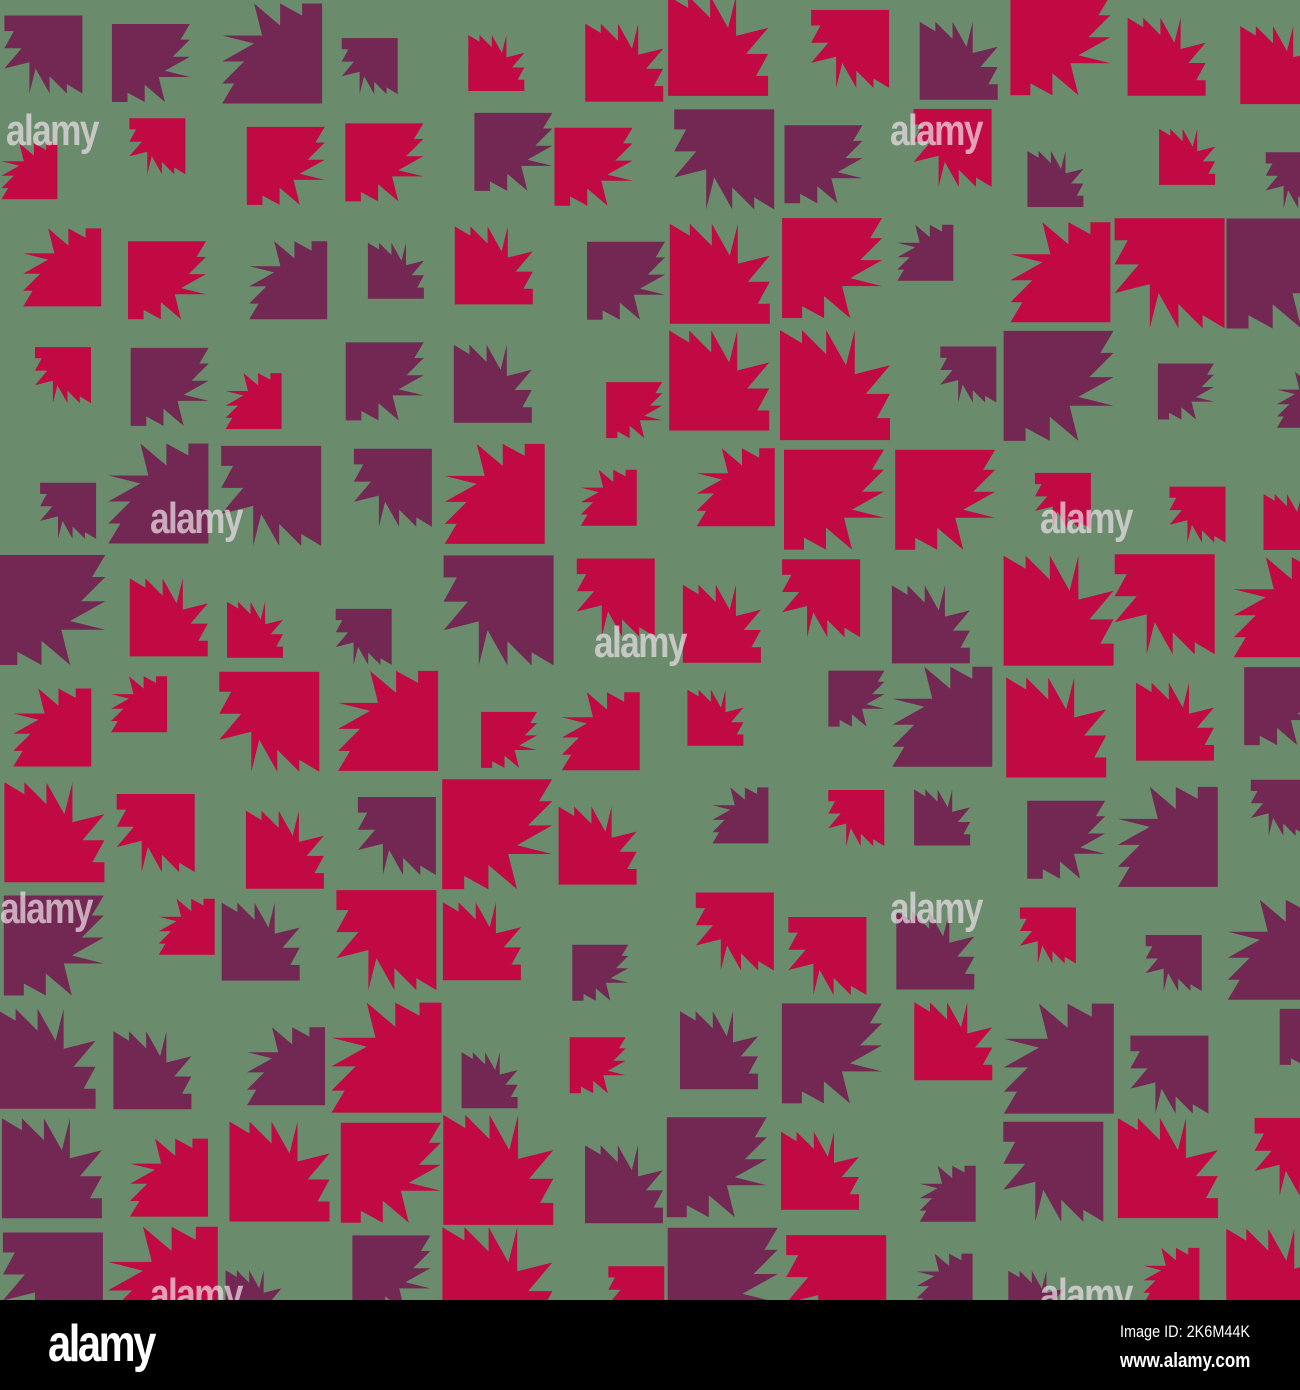 The image size is (1300, 1390). Describe the element at coordinates (1184, 1331) in the screenshot. I see `image-id: Image ID: 2K6M44K` at that location.